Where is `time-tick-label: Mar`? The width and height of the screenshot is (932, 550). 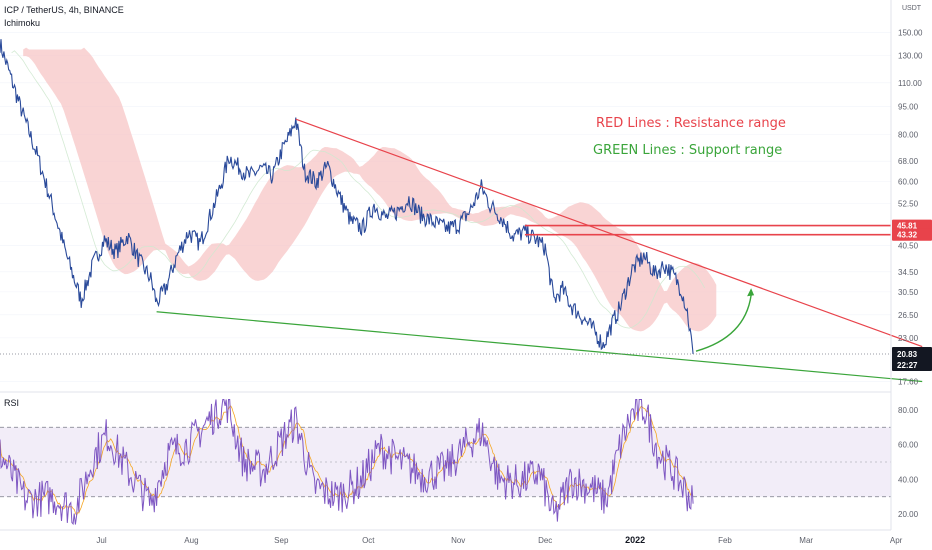 time-tick-label: Mar is located at coordinates (806, 540).